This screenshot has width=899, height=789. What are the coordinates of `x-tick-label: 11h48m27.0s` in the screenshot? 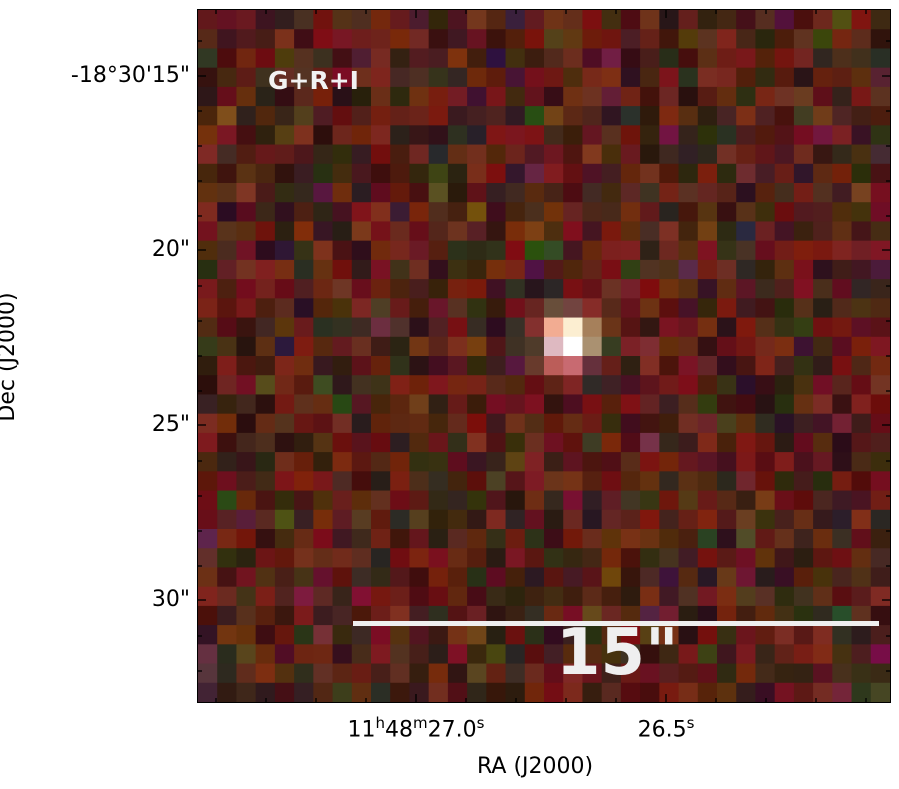 It's located at (416, 728).